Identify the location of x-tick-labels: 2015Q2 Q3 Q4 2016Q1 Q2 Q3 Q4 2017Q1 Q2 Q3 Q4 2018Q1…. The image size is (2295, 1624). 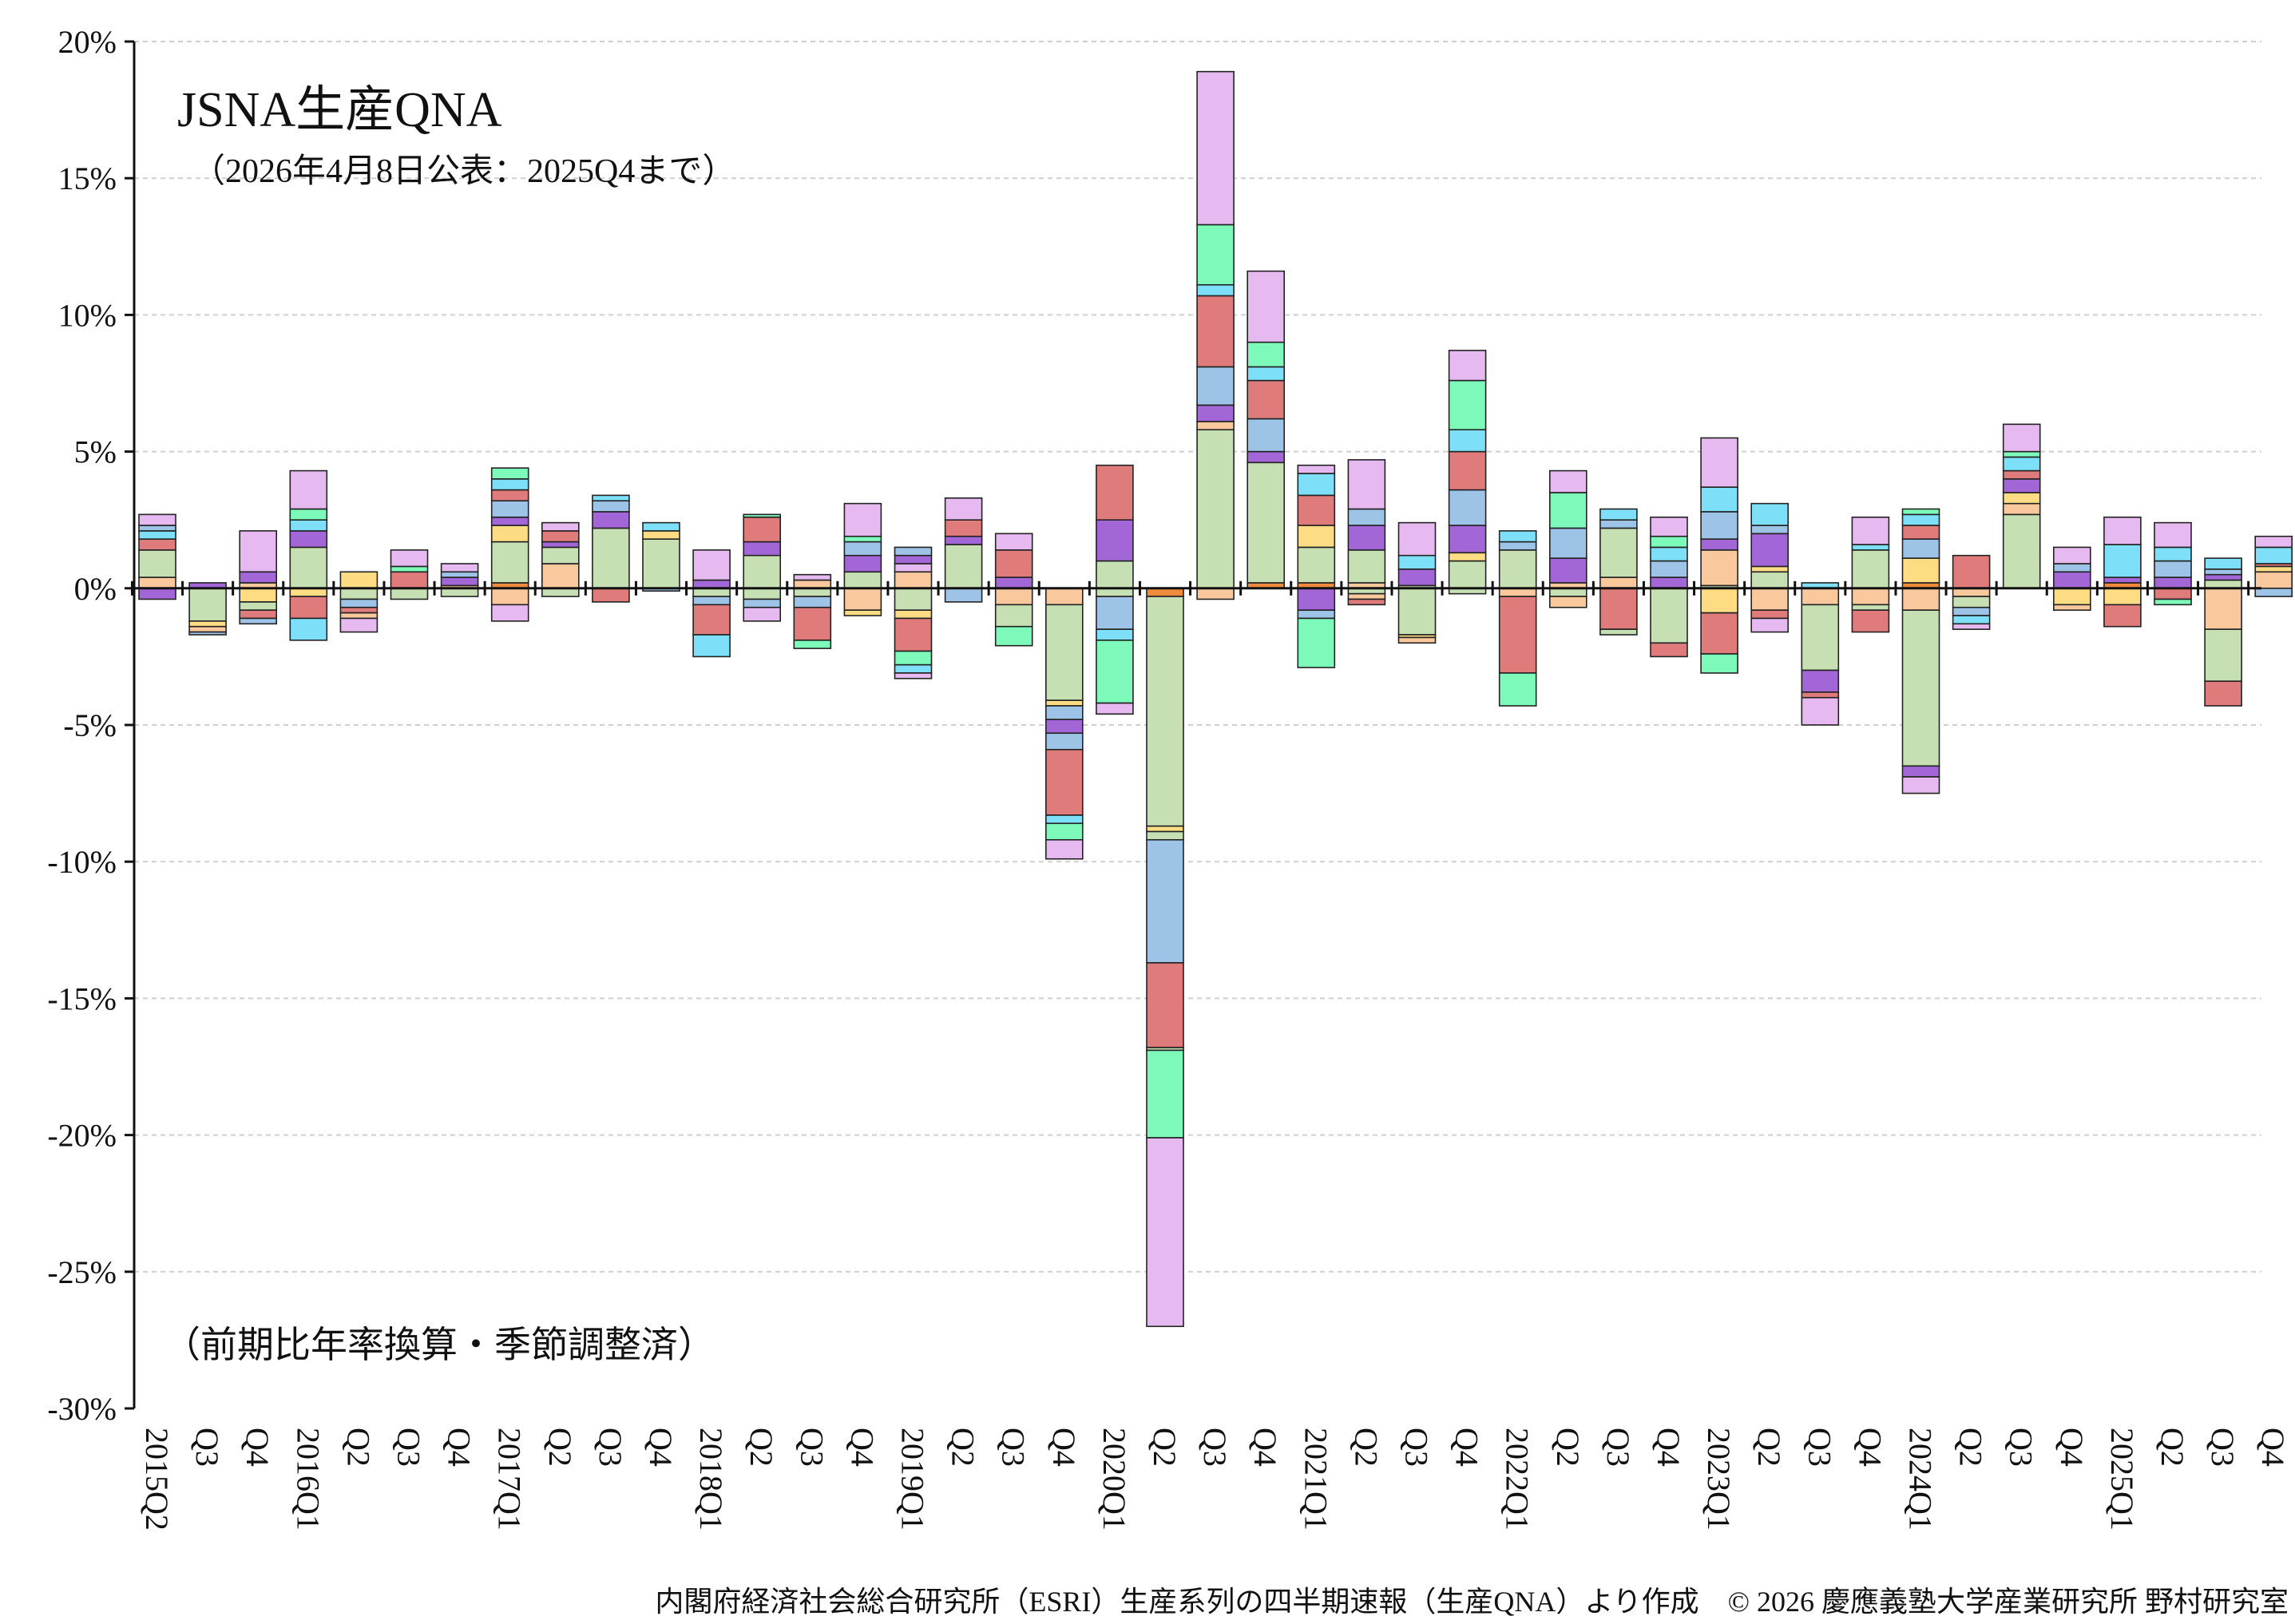
(1215, 1479).